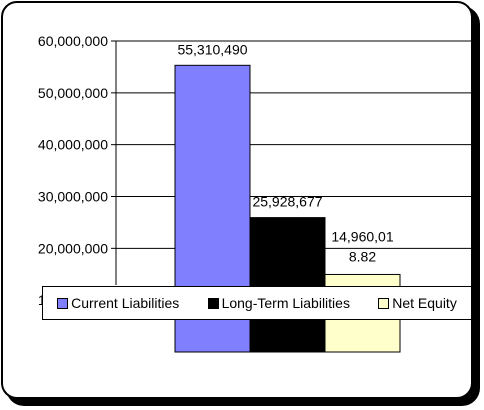 The image size is (484, 410). I want to click on legend-label-net-equity: Net Equity, so click(424, 303).